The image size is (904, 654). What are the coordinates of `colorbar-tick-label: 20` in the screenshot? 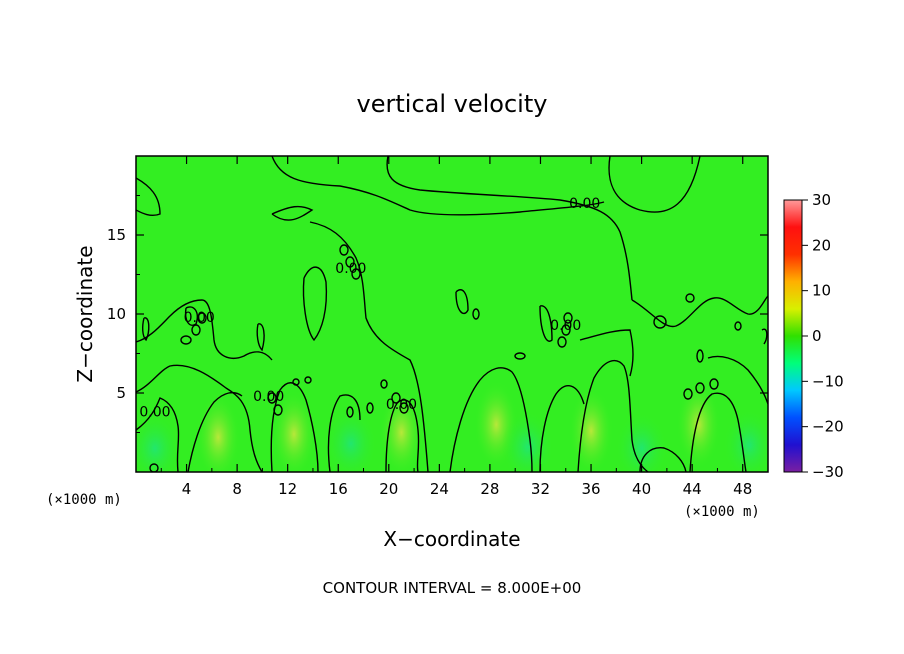 It's located at (821, 245).